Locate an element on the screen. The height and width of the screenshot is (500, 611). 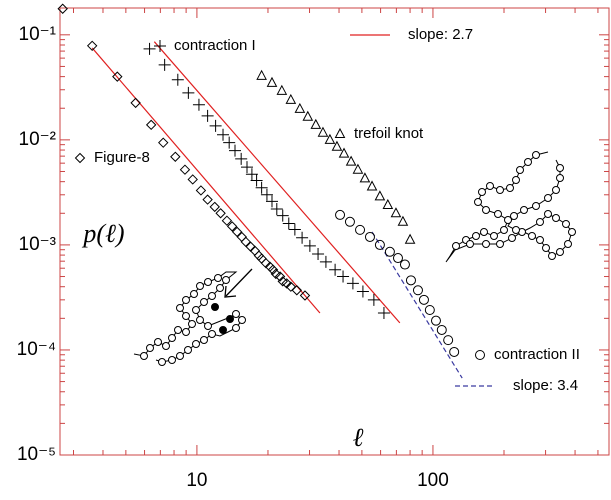
y-tick-label: 10⁻⁴ is located at coordinates (36, 349).